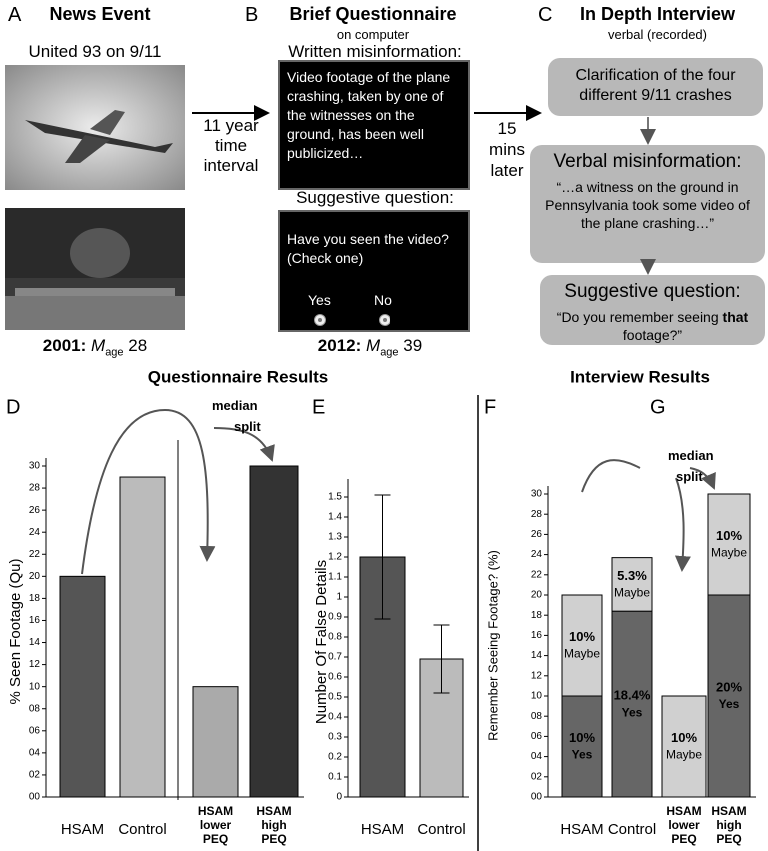 The image size is (768, 851). What do you see at coordinates (370, 347) in the screenshot?
I see `age-note: 2012: Mage 39` at bounding box center [370, 347].